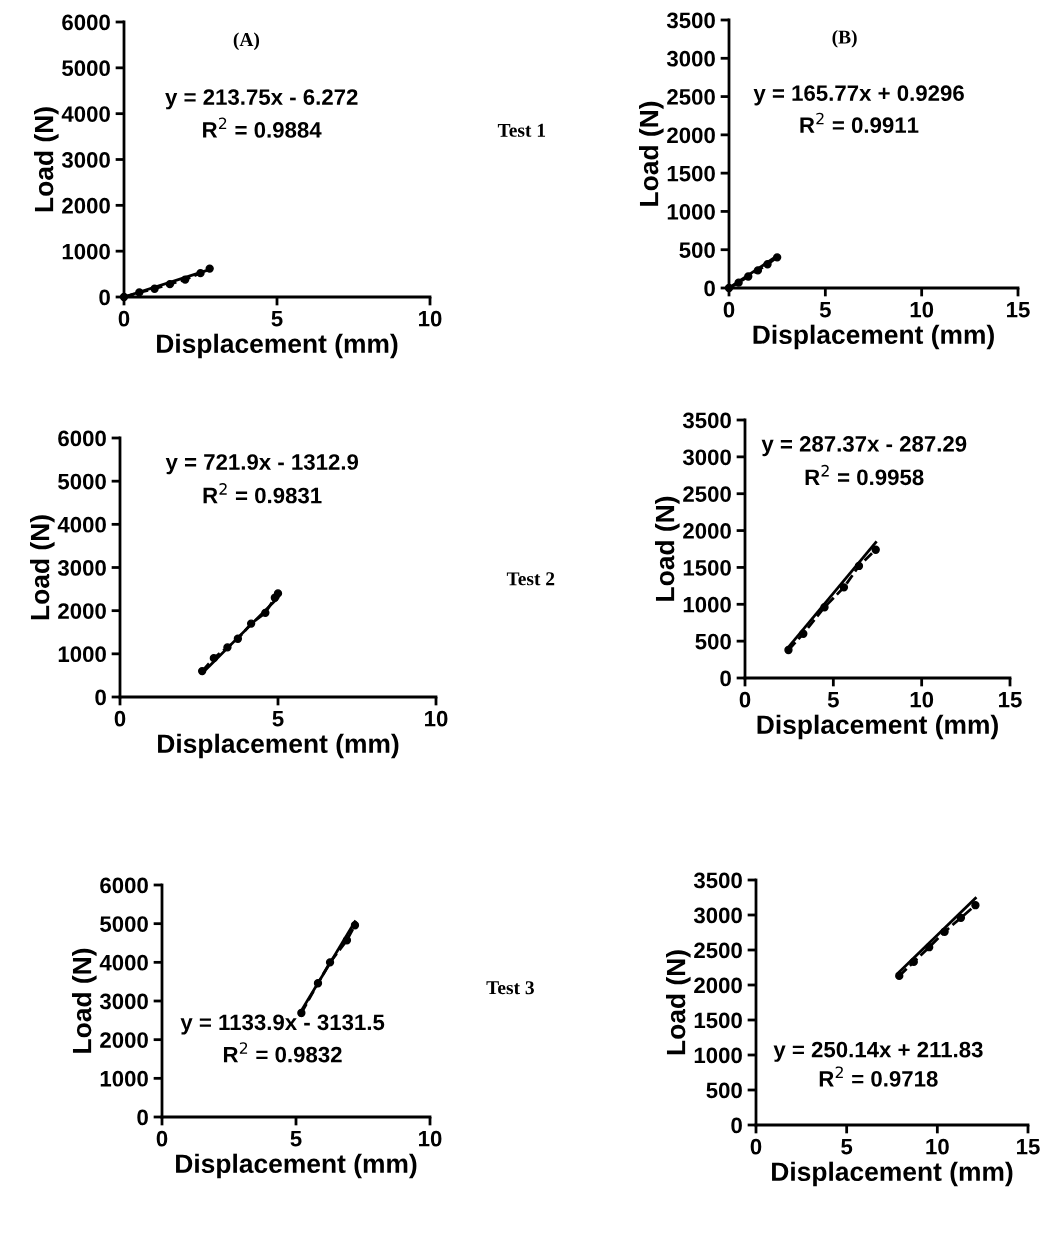 This screenshot has width=1051, height=1238. I want to click on annotation: y = 1133.9x - 3131.5, so click(282, 1024).